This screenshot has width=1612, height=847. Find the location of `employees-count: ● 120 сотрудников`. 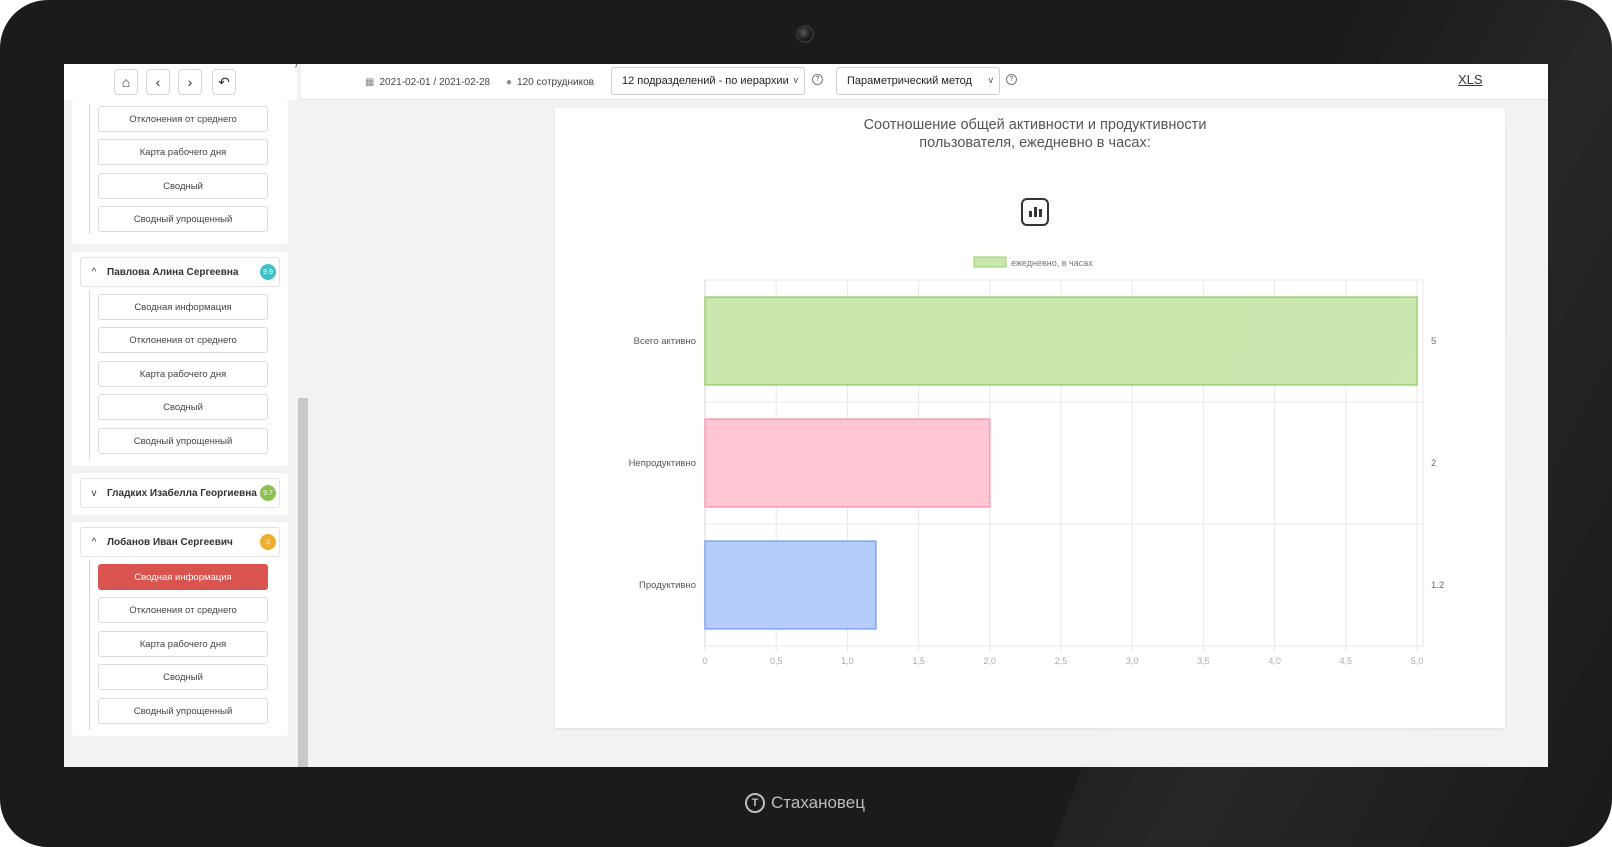

employees-count: ● 120 сотрудников is located at coordinates (550, 82).